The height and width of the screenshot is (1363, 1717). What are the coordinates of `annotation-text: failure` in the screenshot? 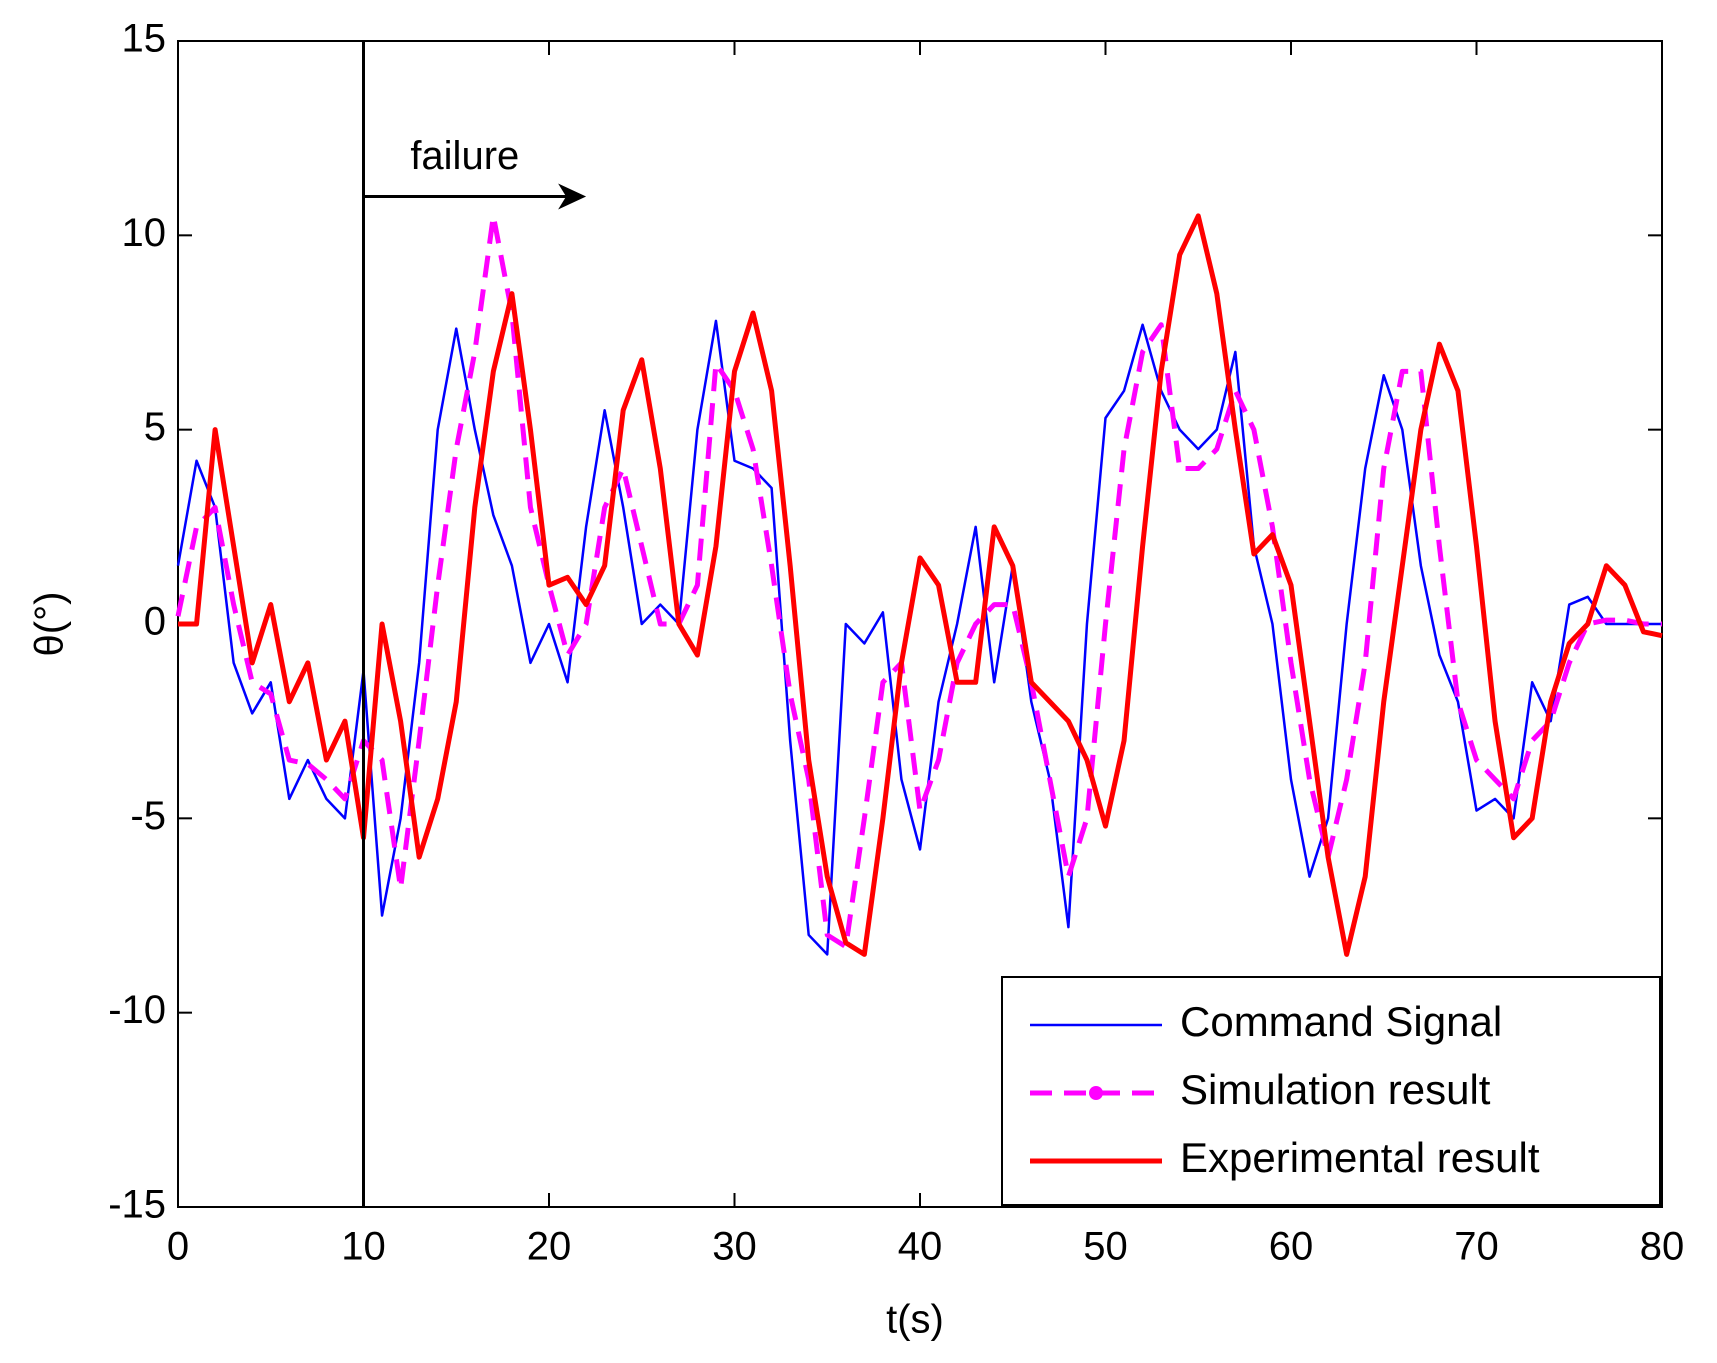 It's located at (464, 156).